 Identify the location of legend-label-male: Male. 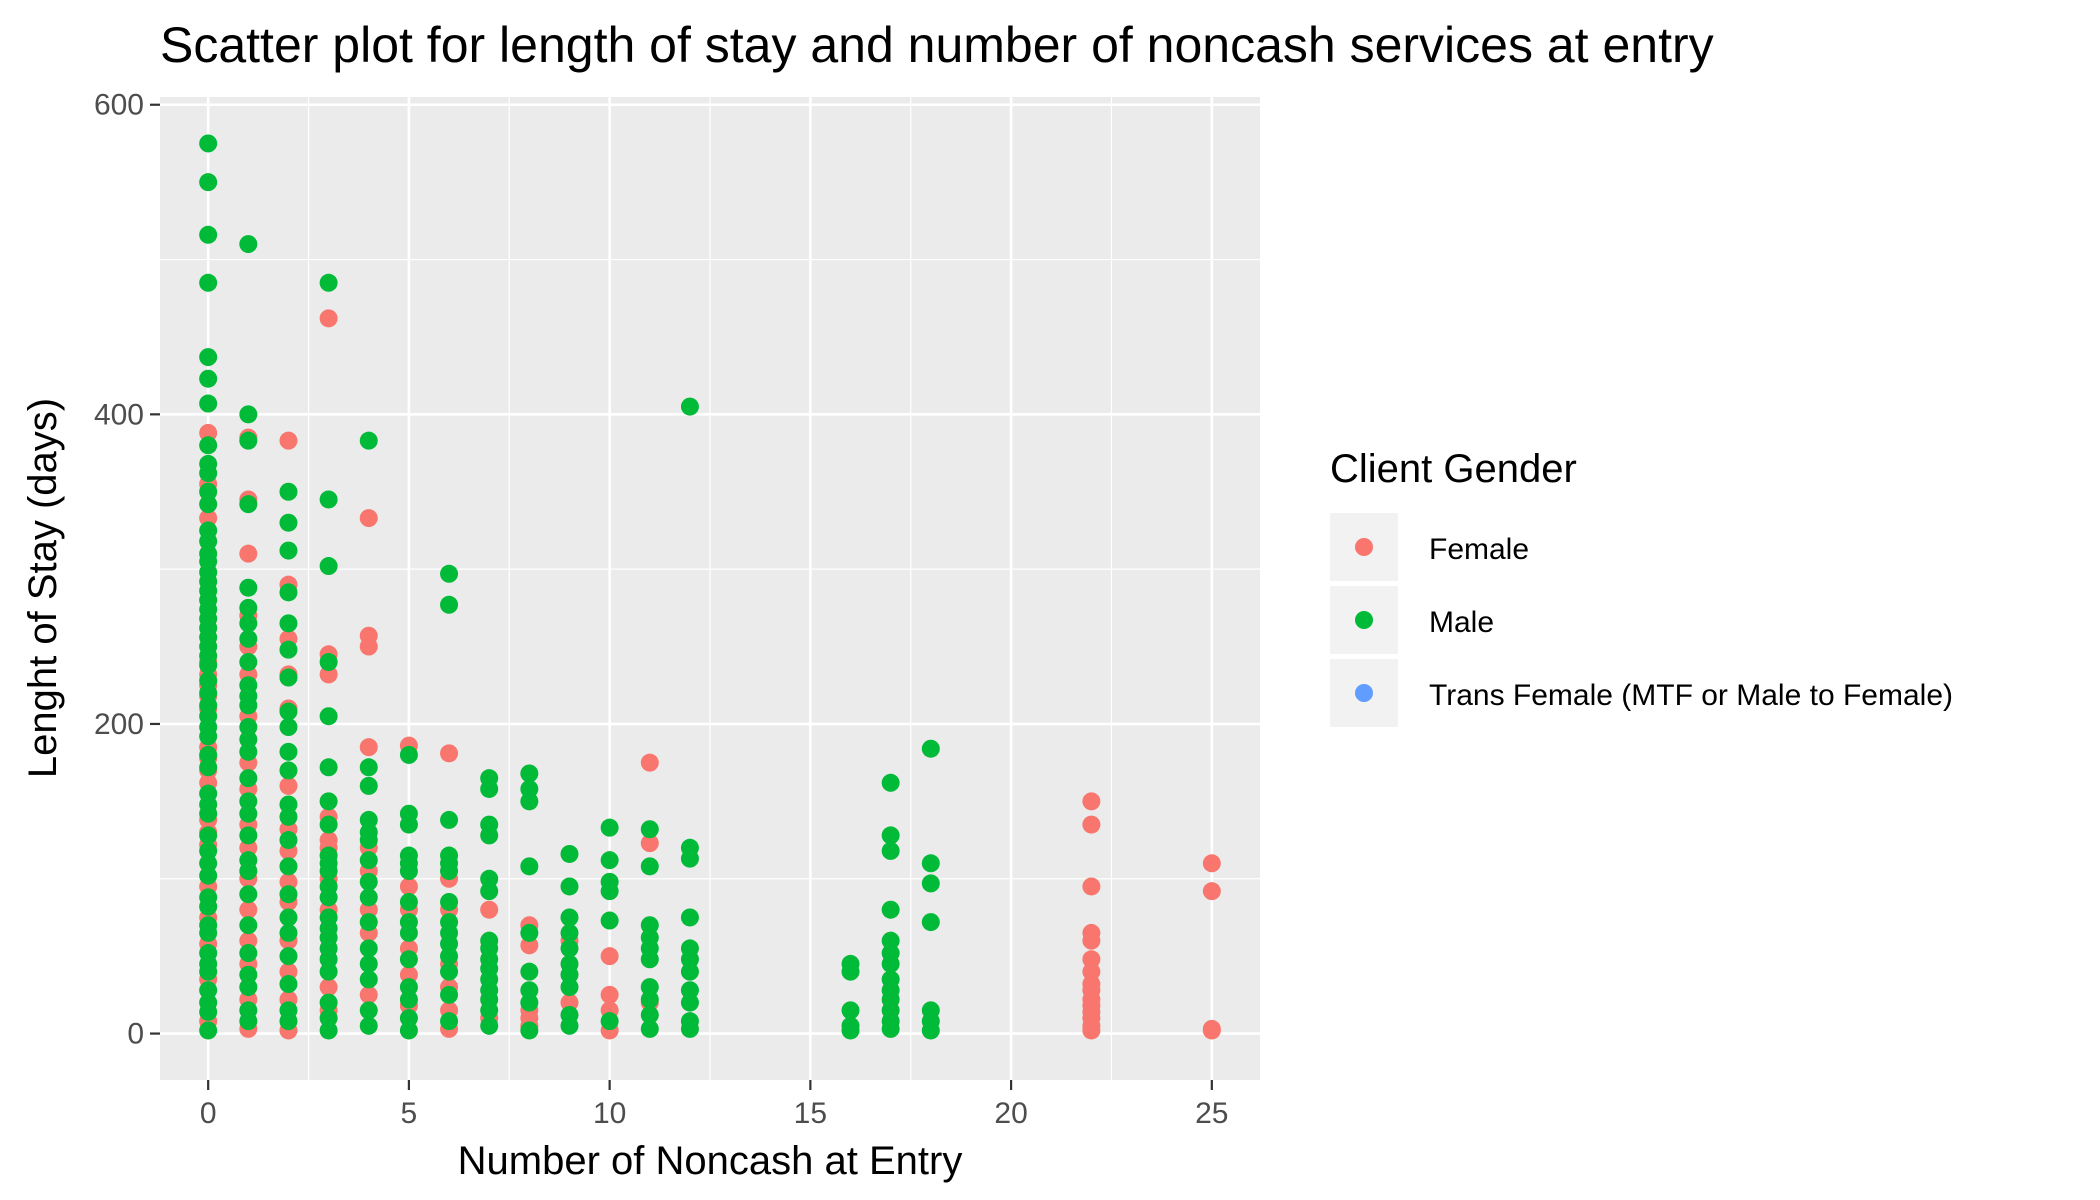
(1461, 622).